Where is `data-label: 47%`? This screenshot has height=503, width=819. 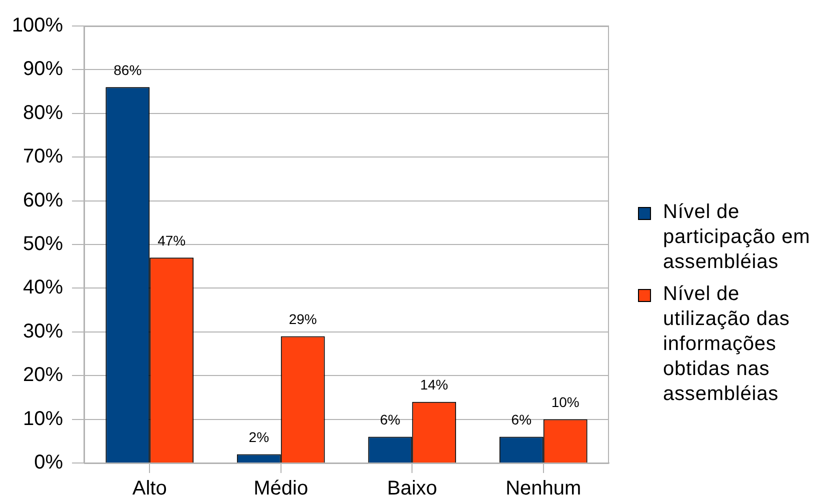
data-label: 47% is located at coordinates (172, 240).